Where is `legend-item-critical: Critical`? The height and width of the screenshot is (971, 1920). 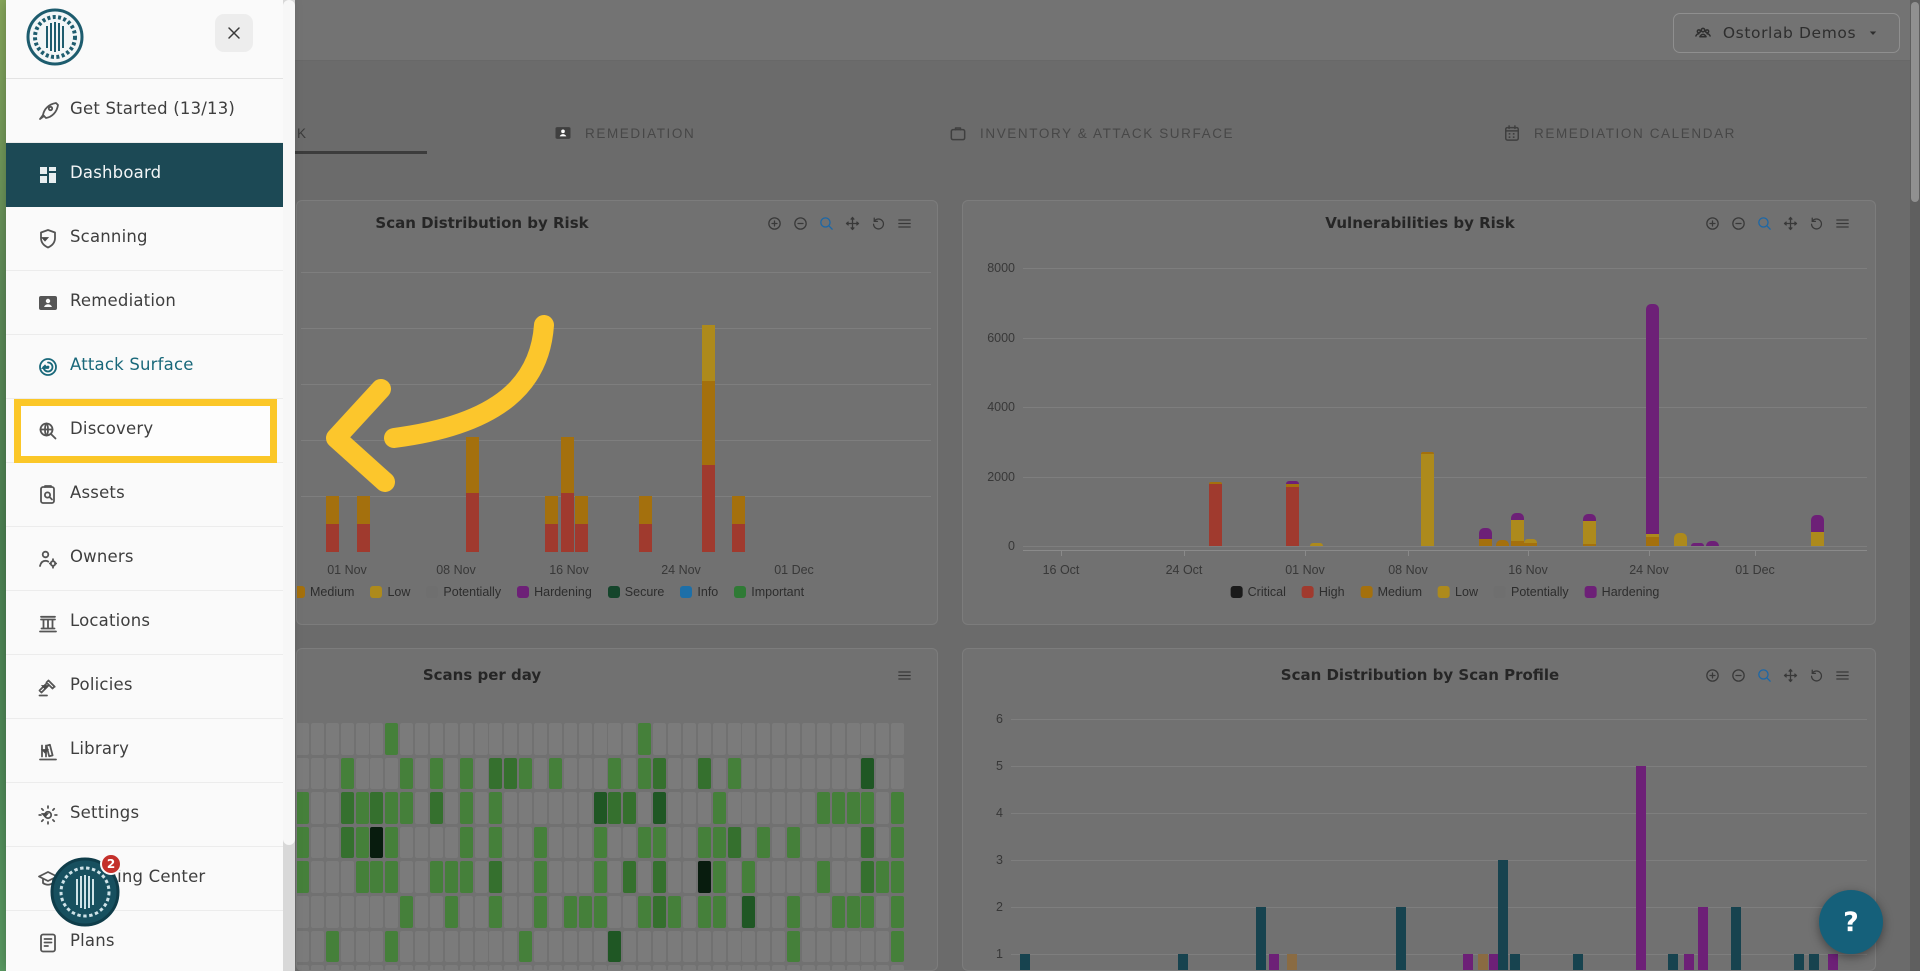
legend-item-critical: Critical is located at coordinates (1258, 592).